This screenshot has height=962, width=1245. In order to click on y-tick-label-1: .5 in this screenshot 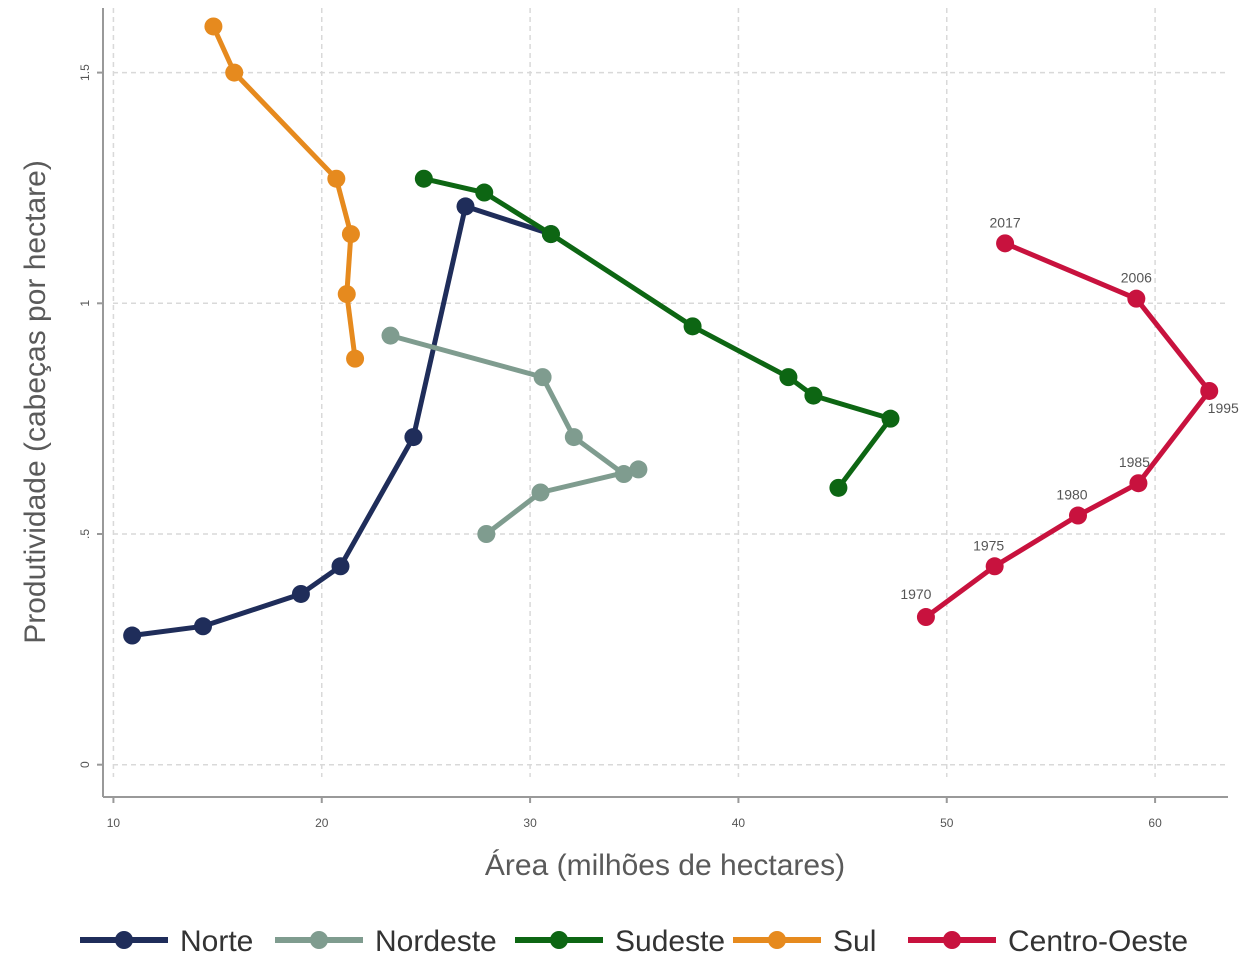, I will do `click(85, 534)`.